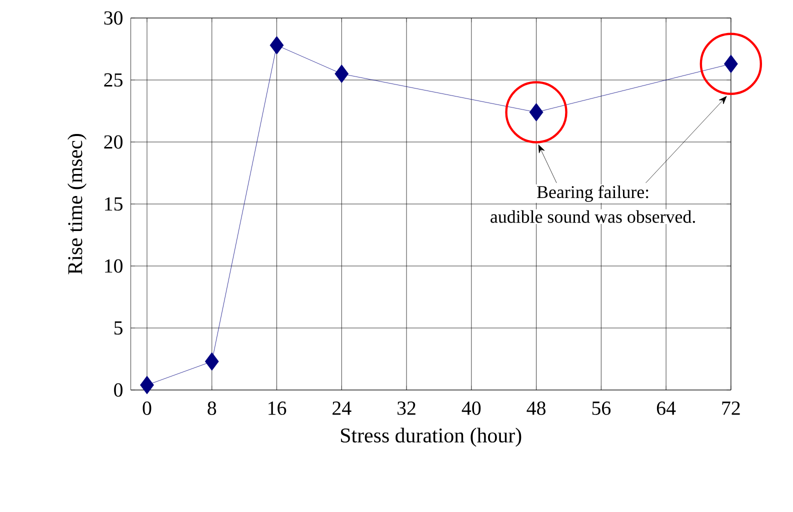  I want to click on x-tick-label: 32, so click(407, 408).